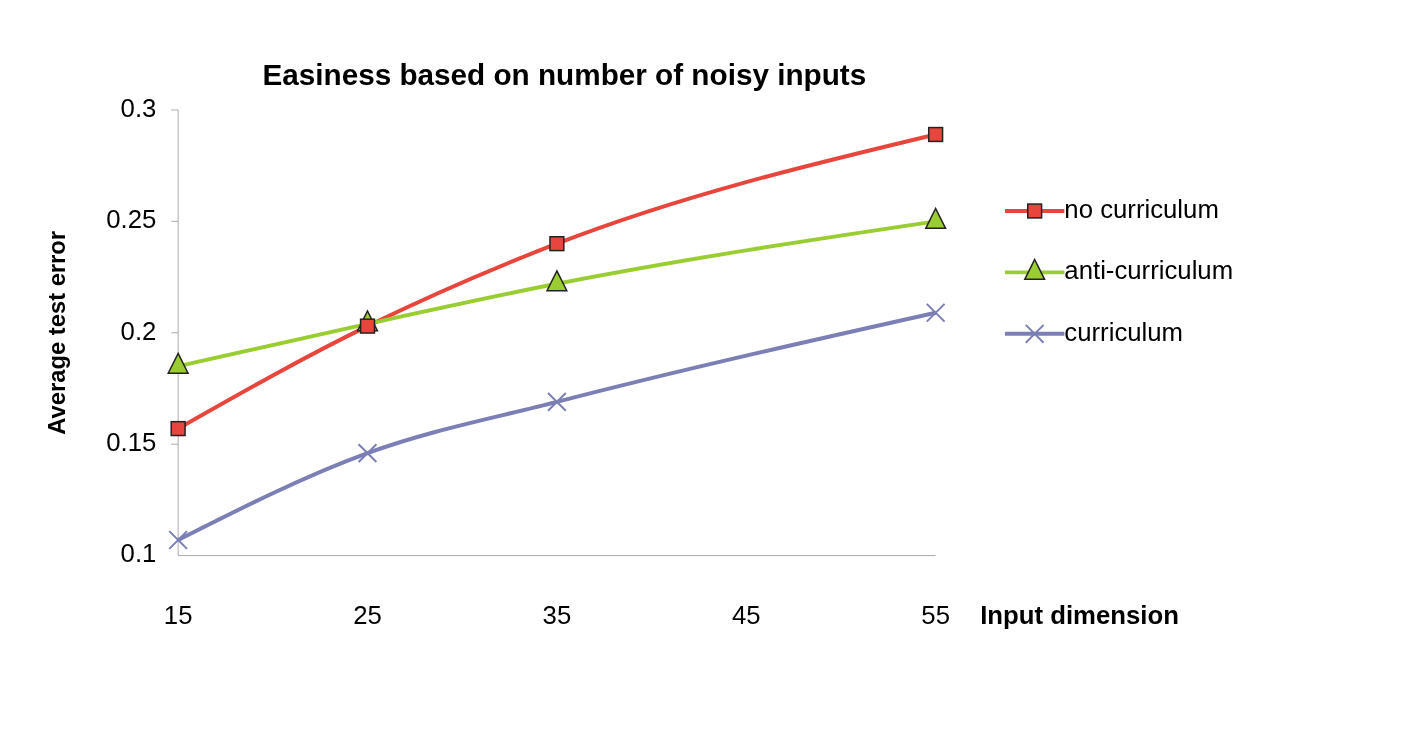 This screenshot has height=729, width=1405. What do you see at coordinates (746, 614) in the screenshot?
I see `x-tick-label: 45` at bounding box center [746, 614].